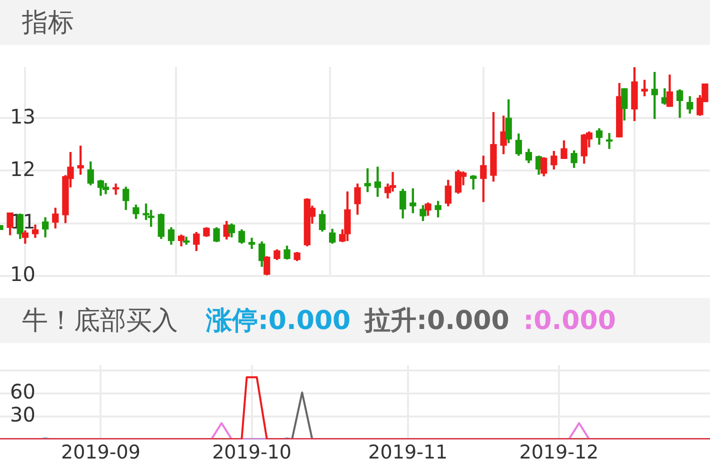  Describe the element at coordinates (609, 141) in the screenshot. I see `candlestick` at that location.